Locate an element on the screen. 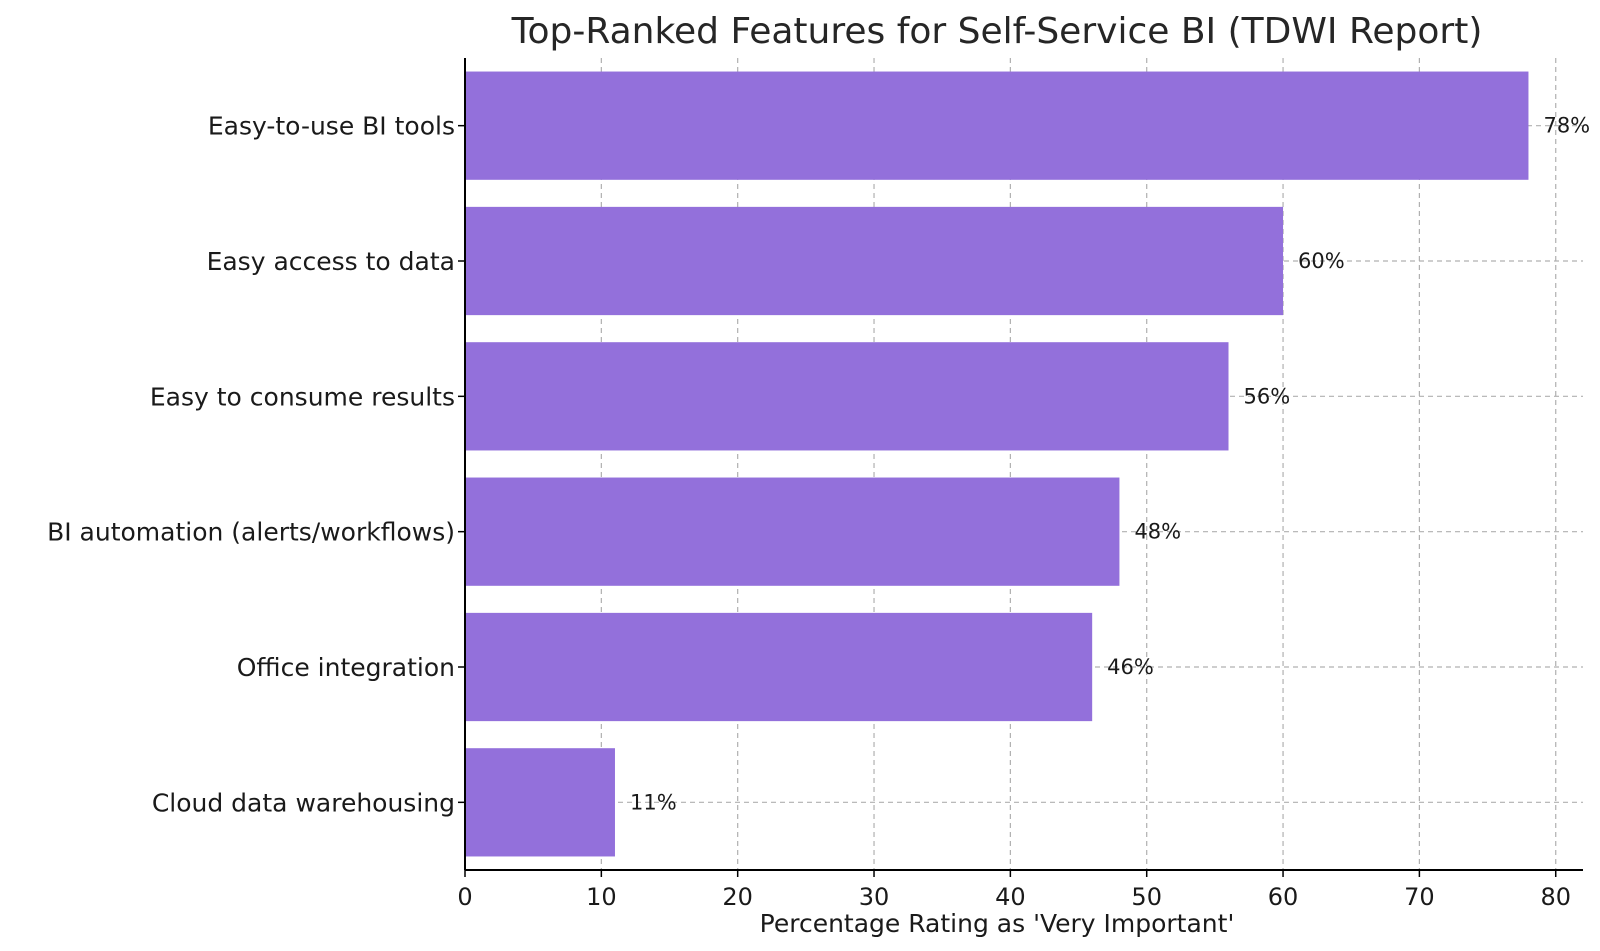  y-tick-label: BI automation (alerts/workflows) is located at coordinates (251, 532).